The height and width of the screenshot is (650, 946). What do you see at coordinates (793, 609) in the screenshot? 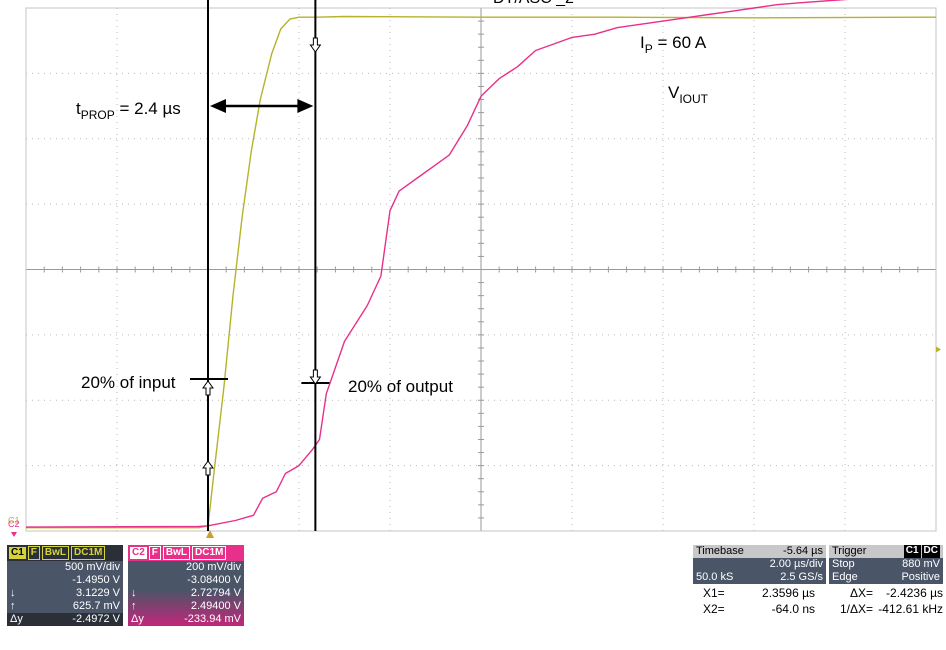
I see `x2-value: -64.0 ns` at bounding box center [793, 609].